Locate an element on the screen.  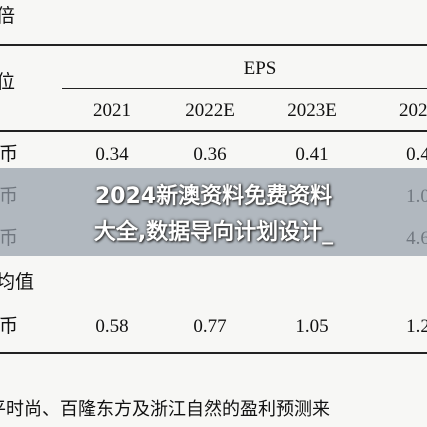
cell: 0.77 is located at coordinates (210, 326).